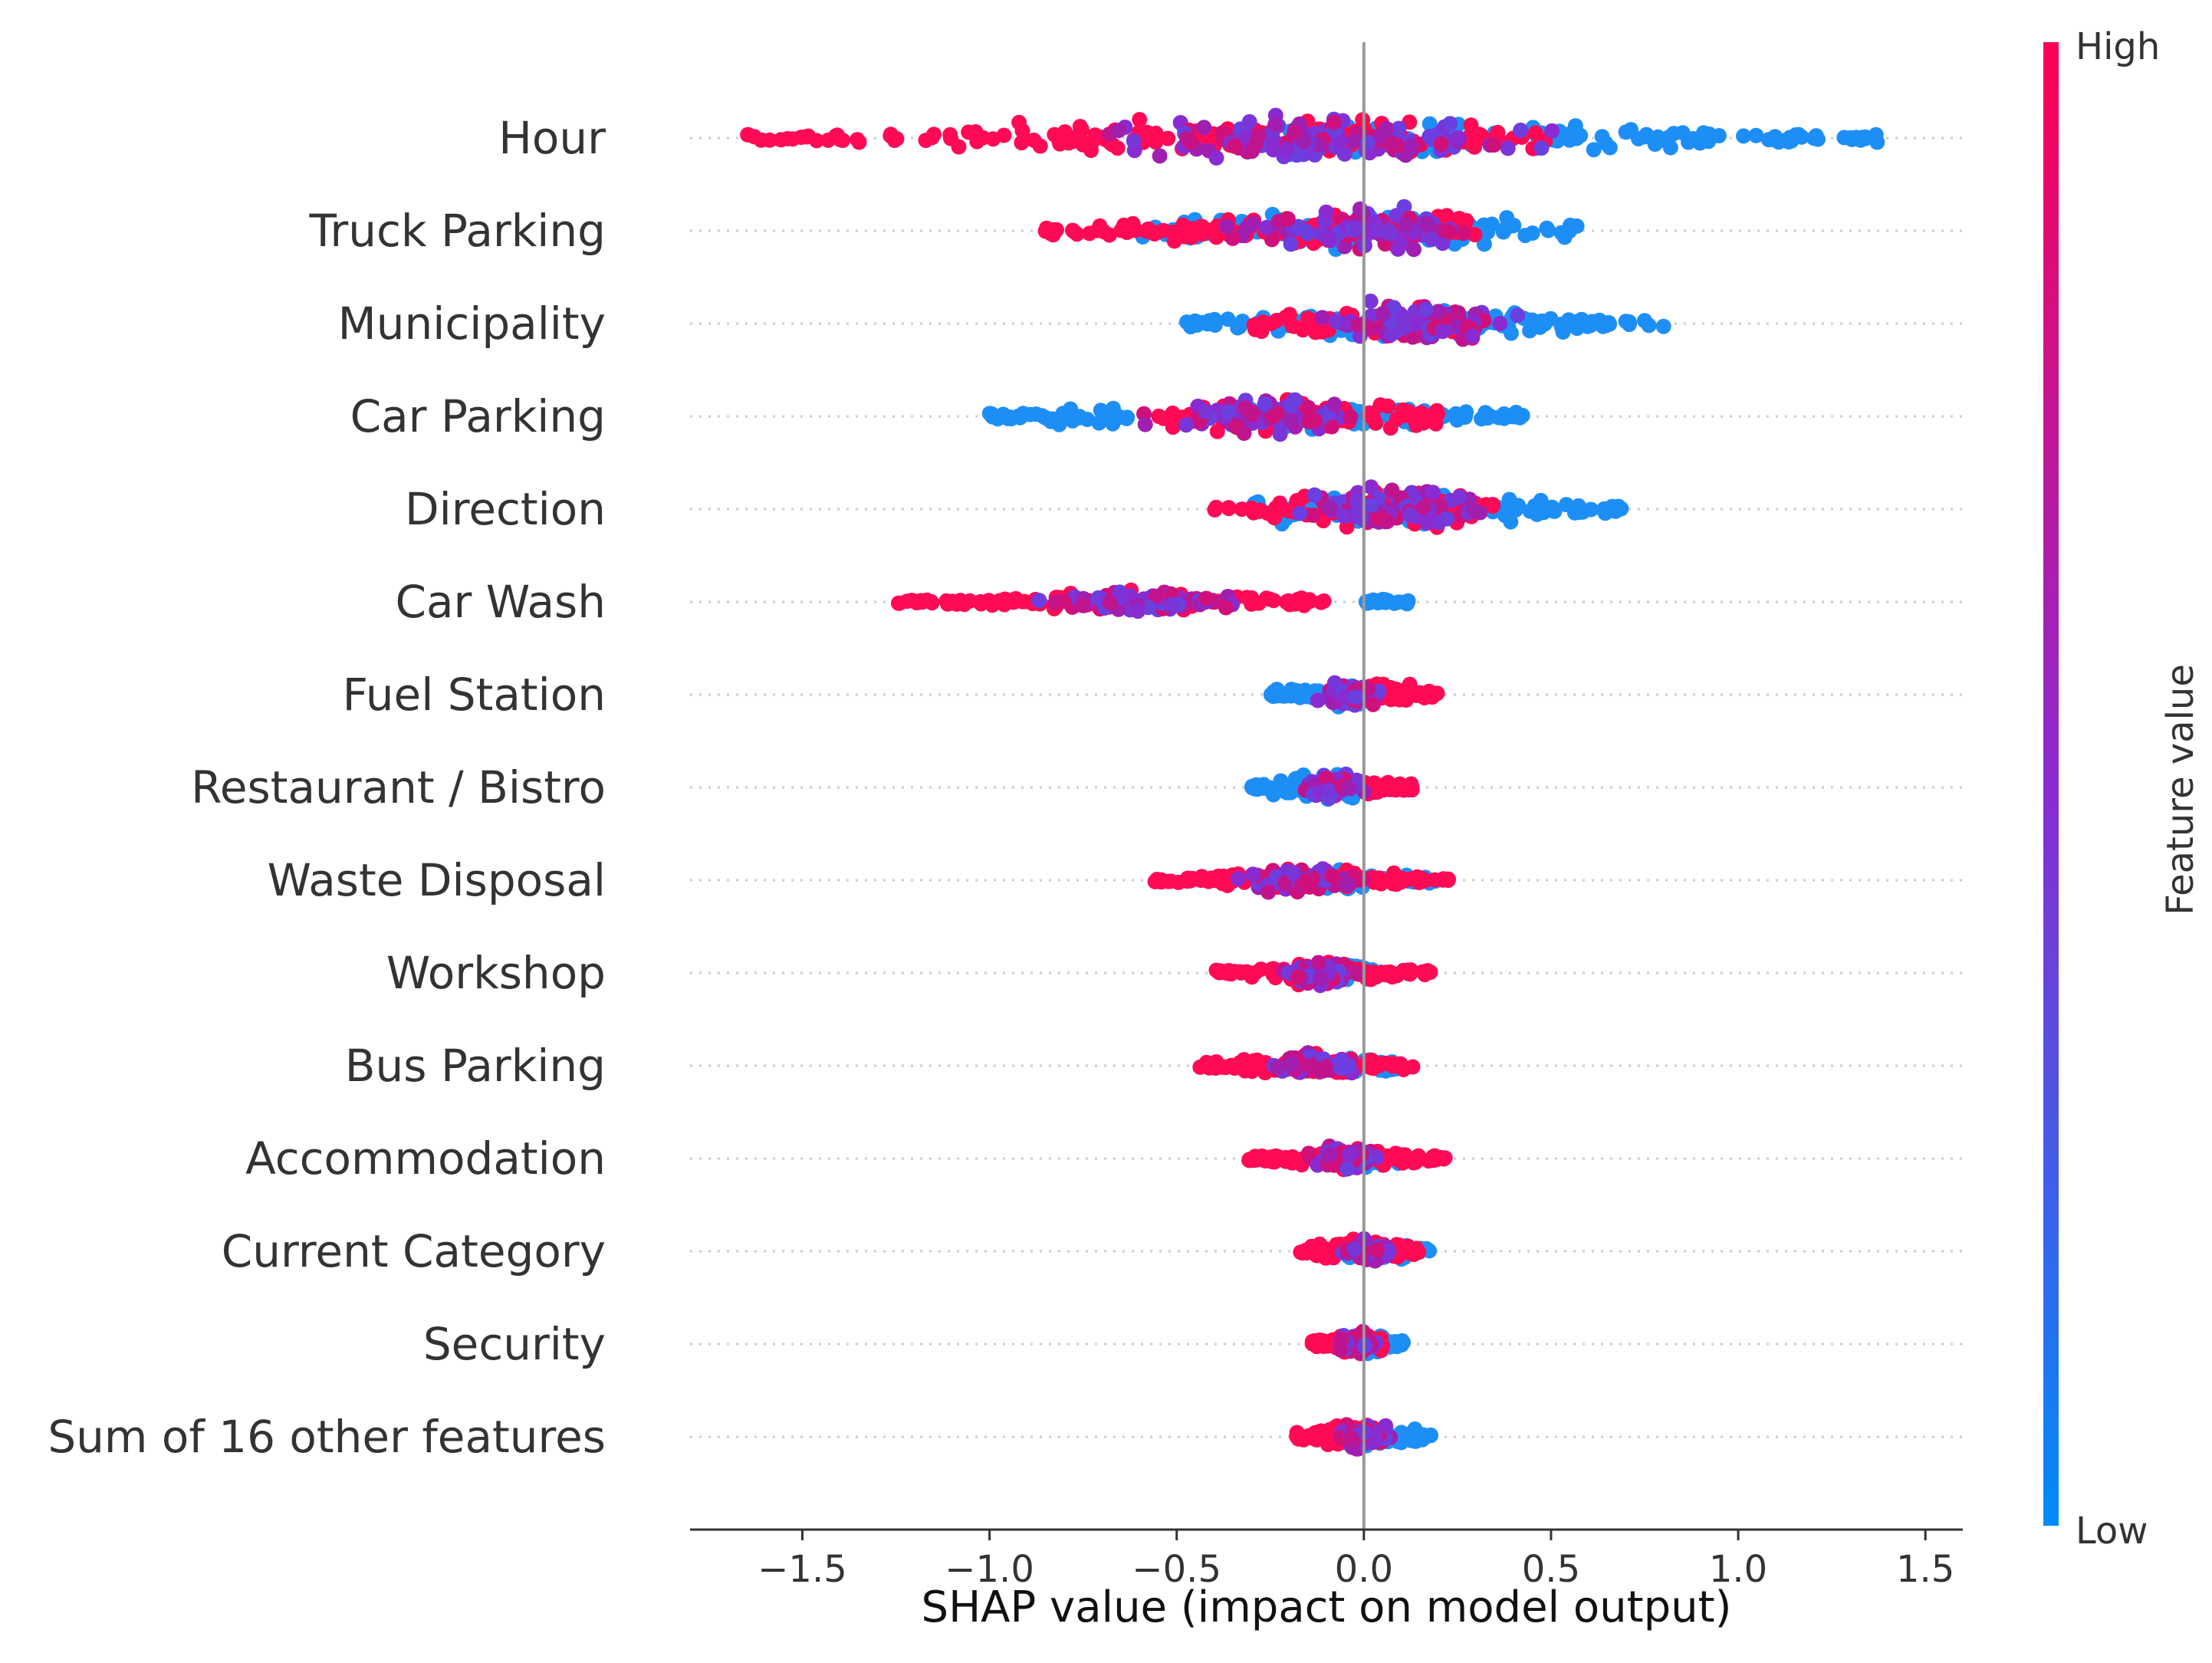  Describe the element at coordinates (505, 509) in the screenshot. I see `feature-label: Direction` at that location.